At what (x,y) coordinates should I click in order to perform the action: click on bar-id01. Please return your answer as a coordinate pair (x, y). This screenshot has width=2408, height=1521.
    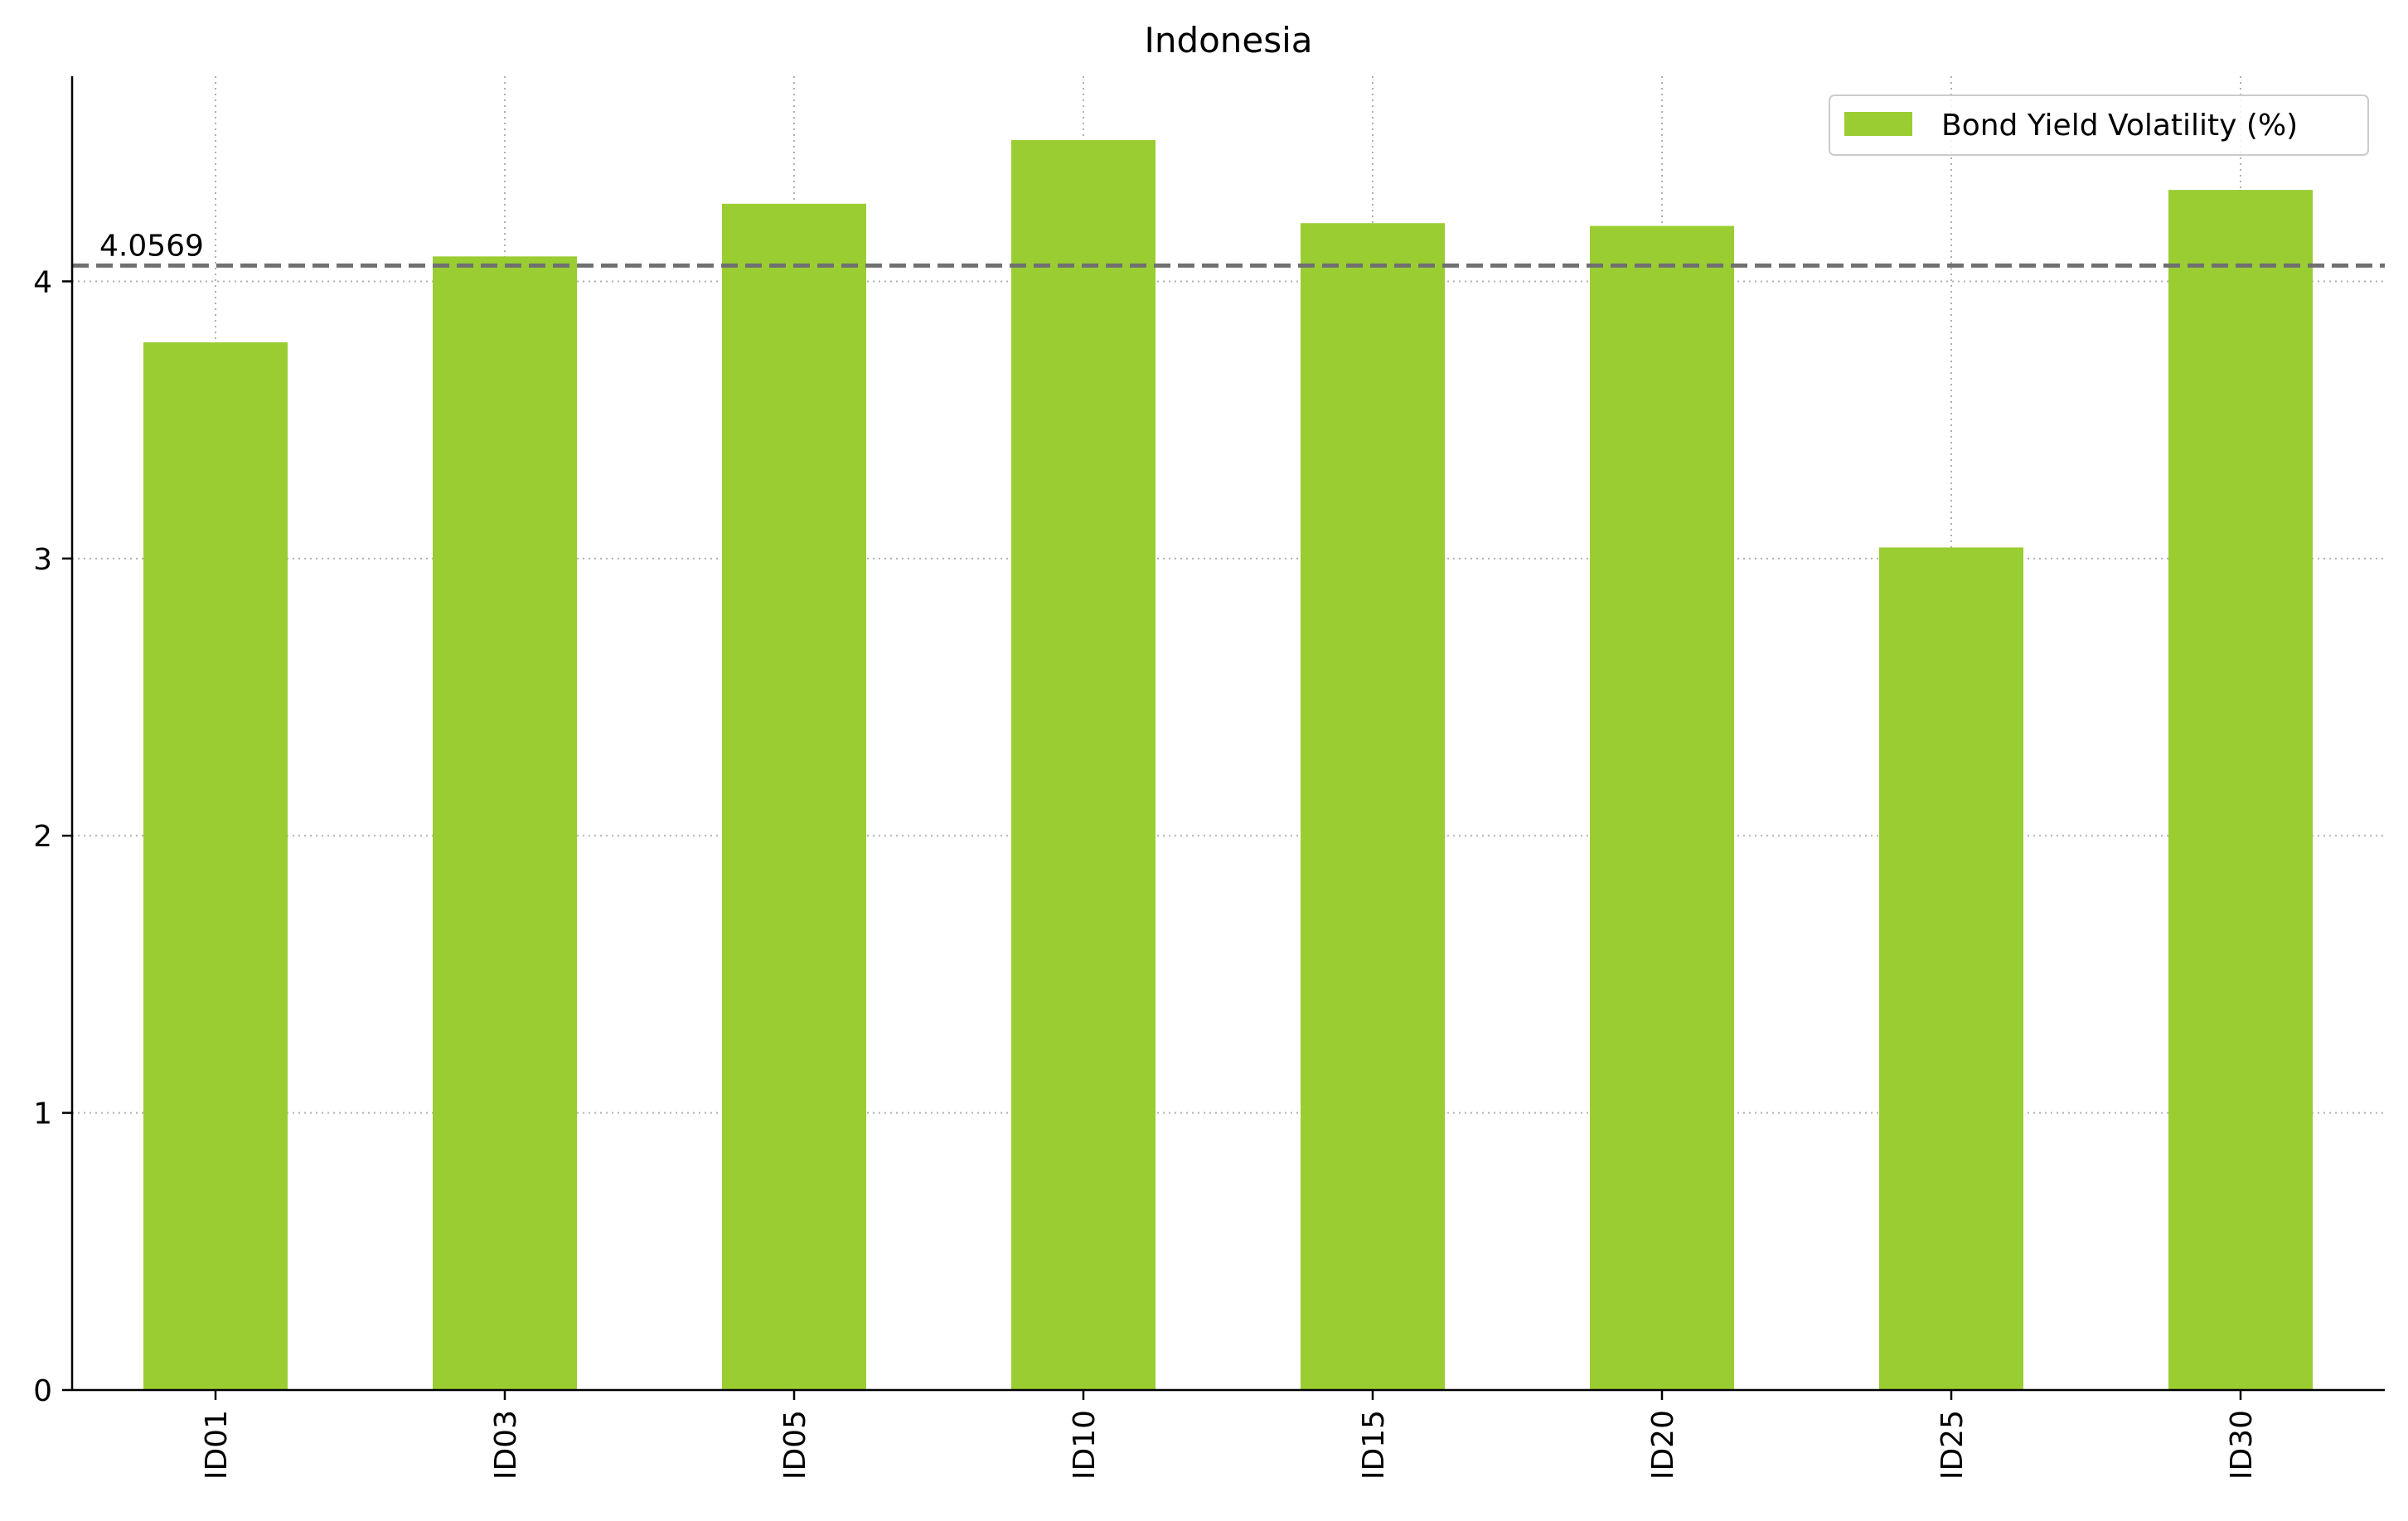
    Looking at the image, I should click on (215, 866).